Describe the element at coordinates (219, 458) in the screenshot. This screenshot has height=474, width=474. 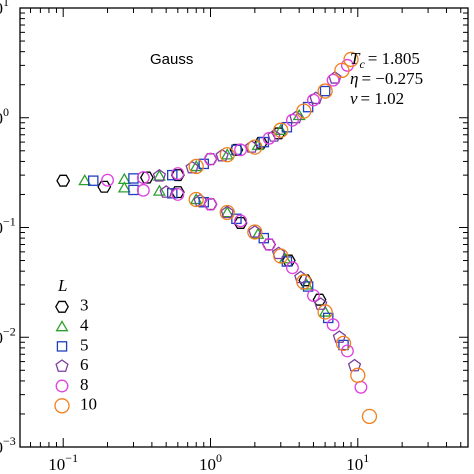
I see `x-tick-label-exponent: 0` at that location.